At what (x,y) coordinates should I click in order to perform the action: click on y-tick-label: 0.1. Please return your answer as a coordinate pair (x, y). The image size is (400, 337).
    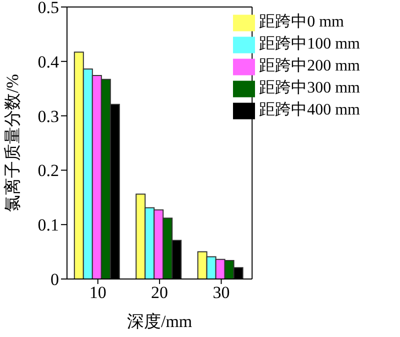
    Looking at the image, I should click on (48, 225).